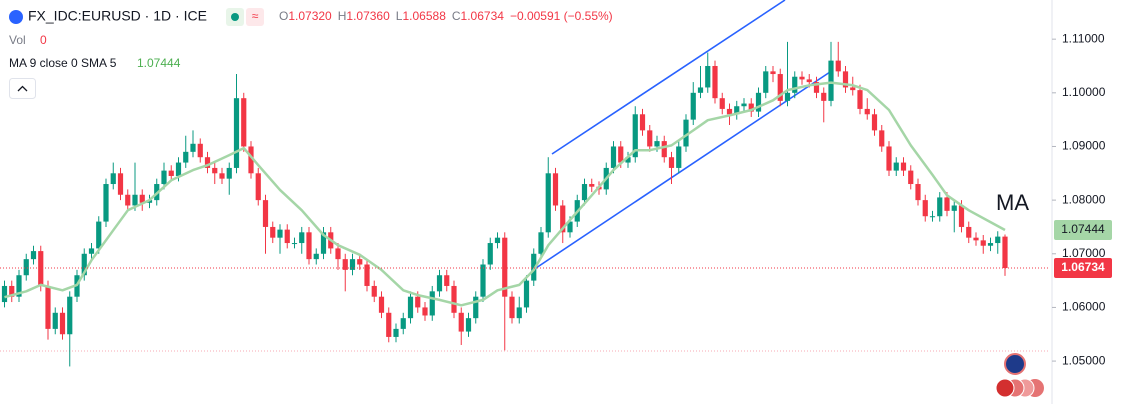 Image resolution: width=1121 pixels, height=404 pixels. Describe the element at coordinates (1083, 38) in the screenshot. I see `y-tick-label: 1.11000` at that location.